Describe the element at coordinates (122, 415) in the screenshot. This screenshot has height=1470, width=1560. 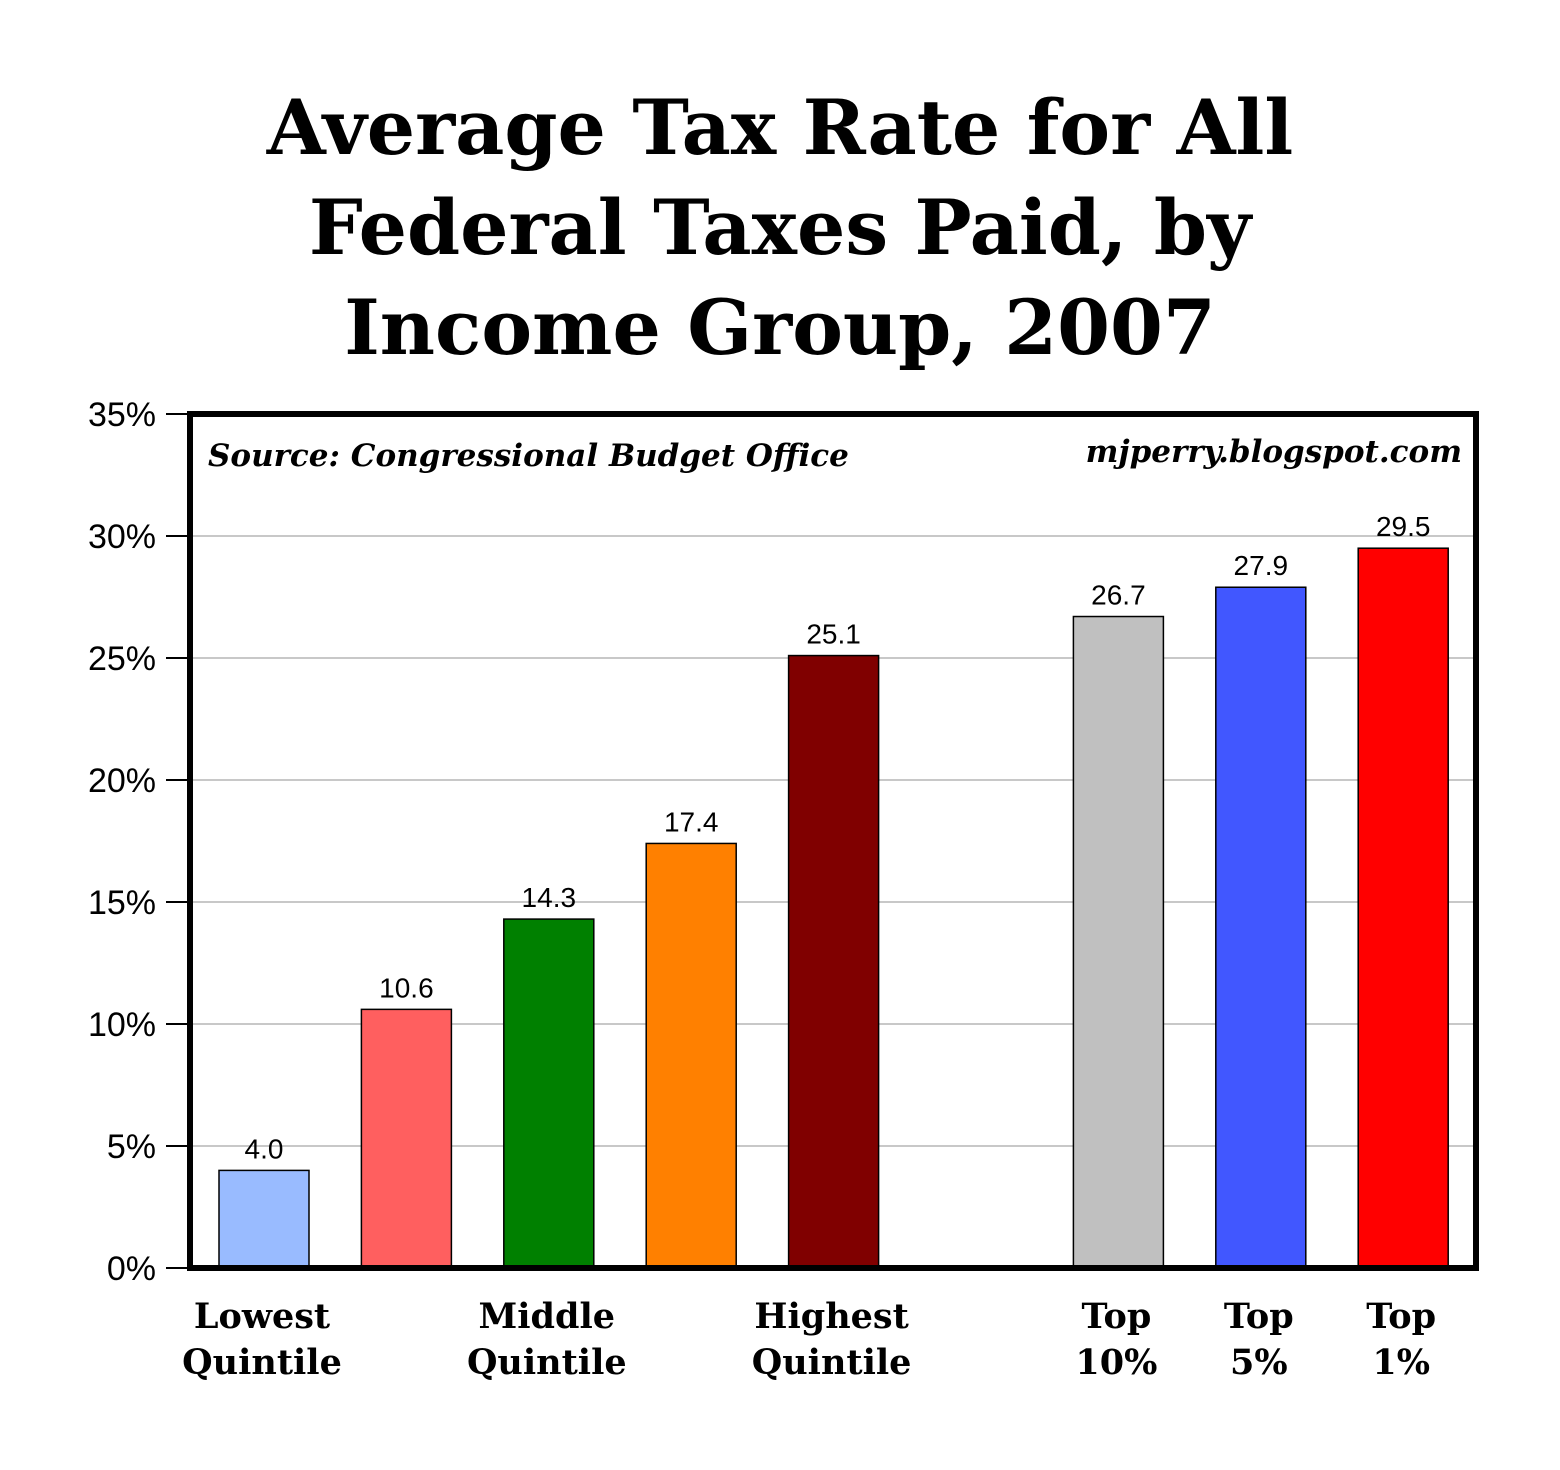
I see `y-tick-label: 35%` at that location.